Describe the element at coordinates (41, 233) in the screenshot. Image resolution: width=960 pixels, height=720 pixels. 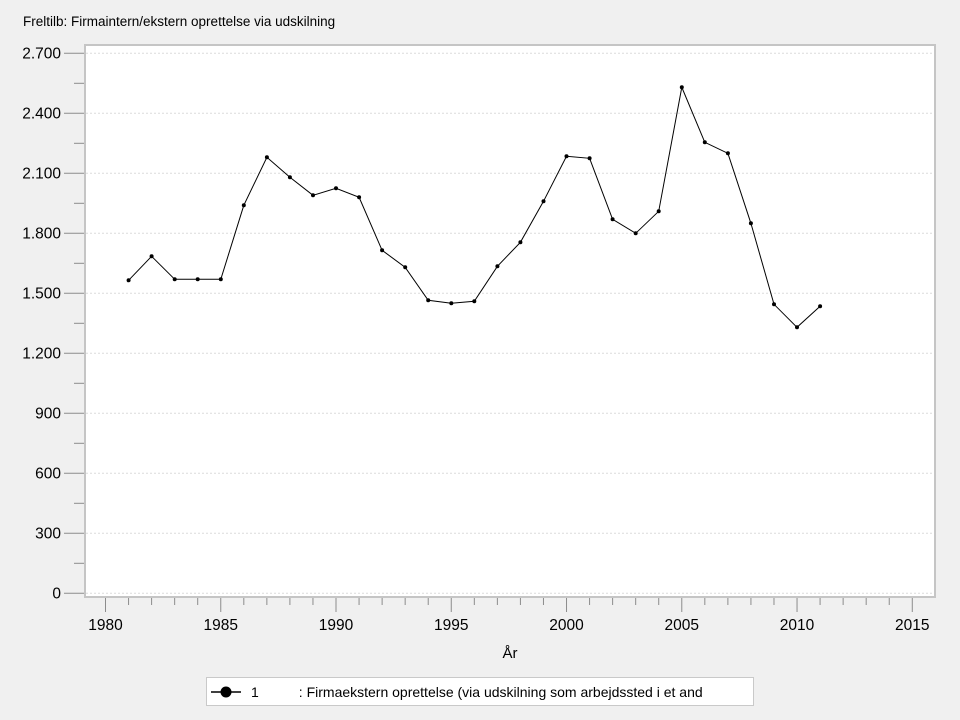
I see `y-tick-label: 1.800` at that location.